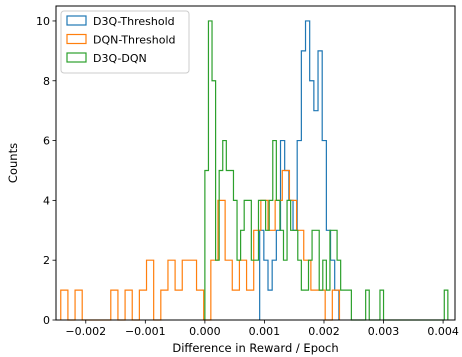 The image size is (462, 357). What do you see at coordinates (384, 331) in the screenshot?
I see `x-tick-label-5: 0.003` at bounding box center [384, 331].